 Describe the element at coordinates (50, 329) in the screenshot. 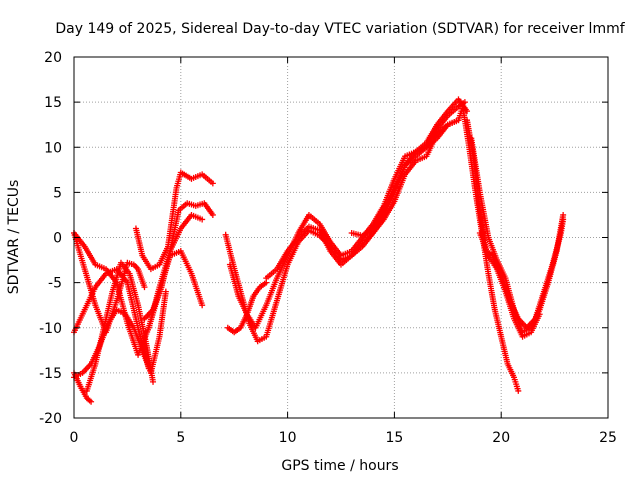

I see `y-tick-label: -10` at that location.